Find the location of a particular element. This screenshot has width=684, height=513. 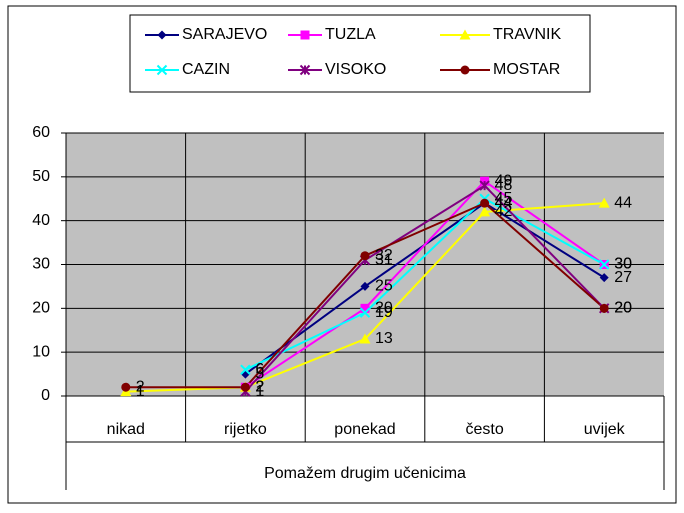

y-tick-label: 30 is located at coordinates (41, 264).